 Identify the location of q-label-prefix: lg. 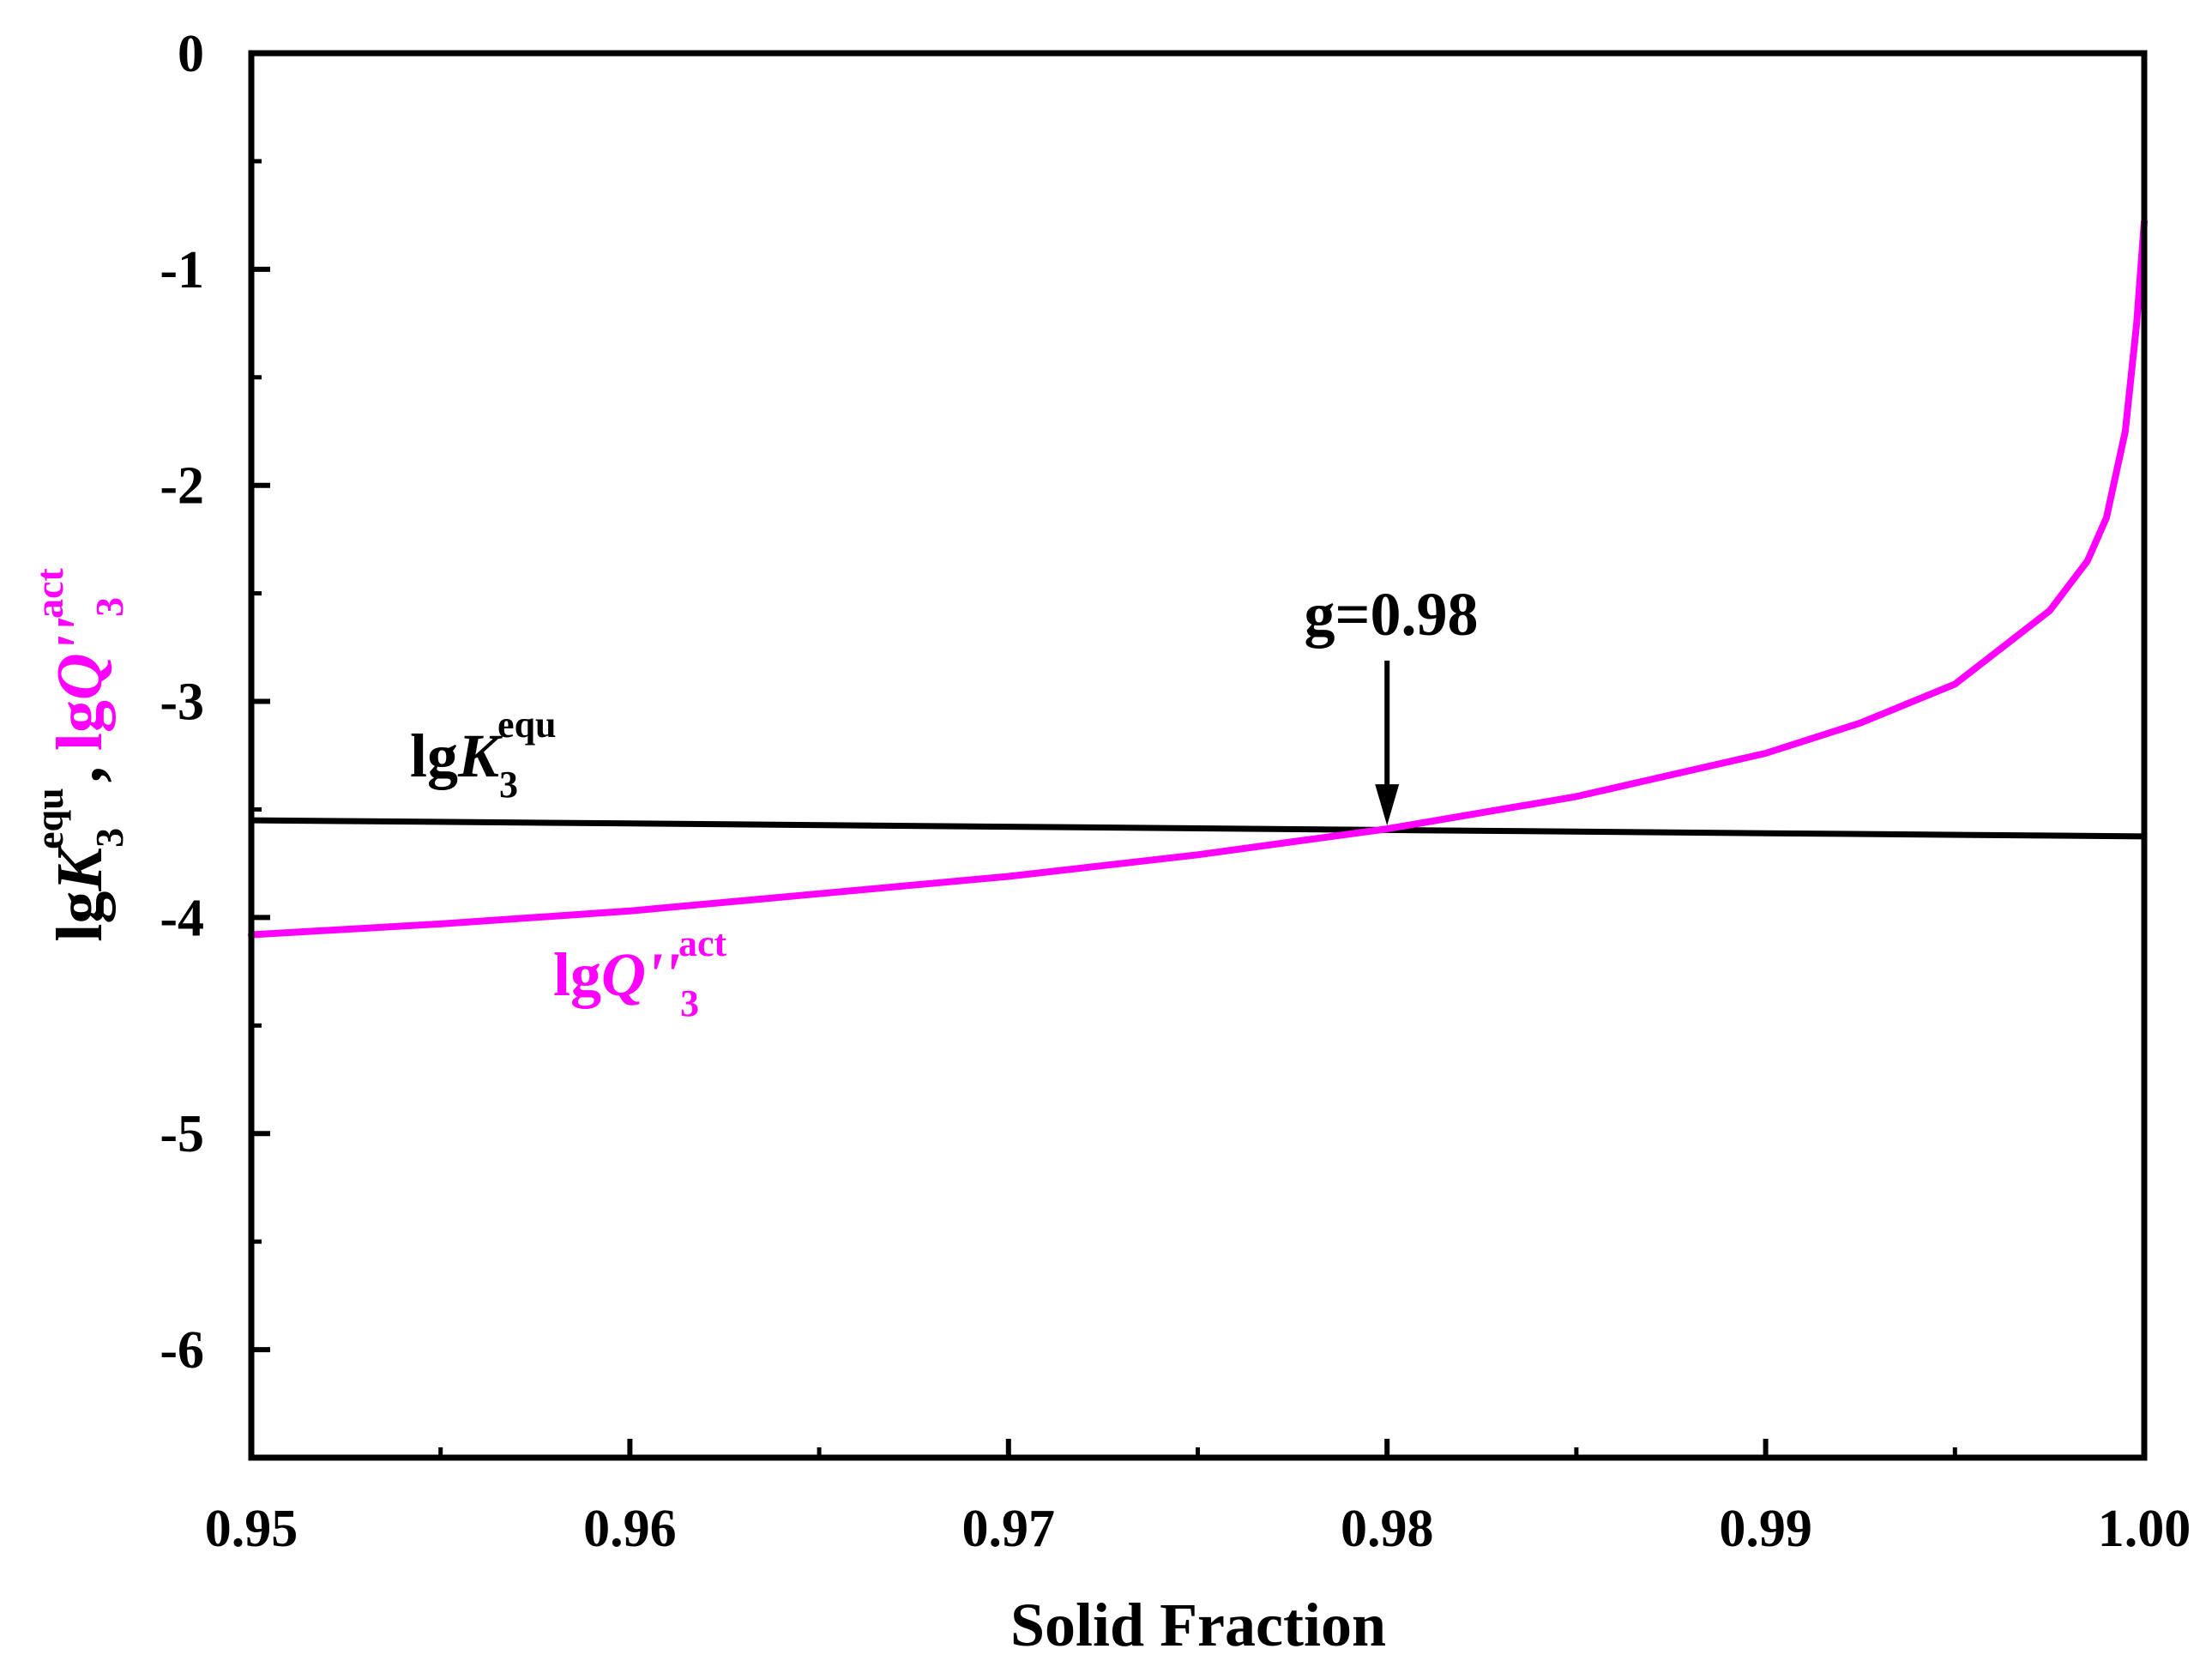
(577, 975).